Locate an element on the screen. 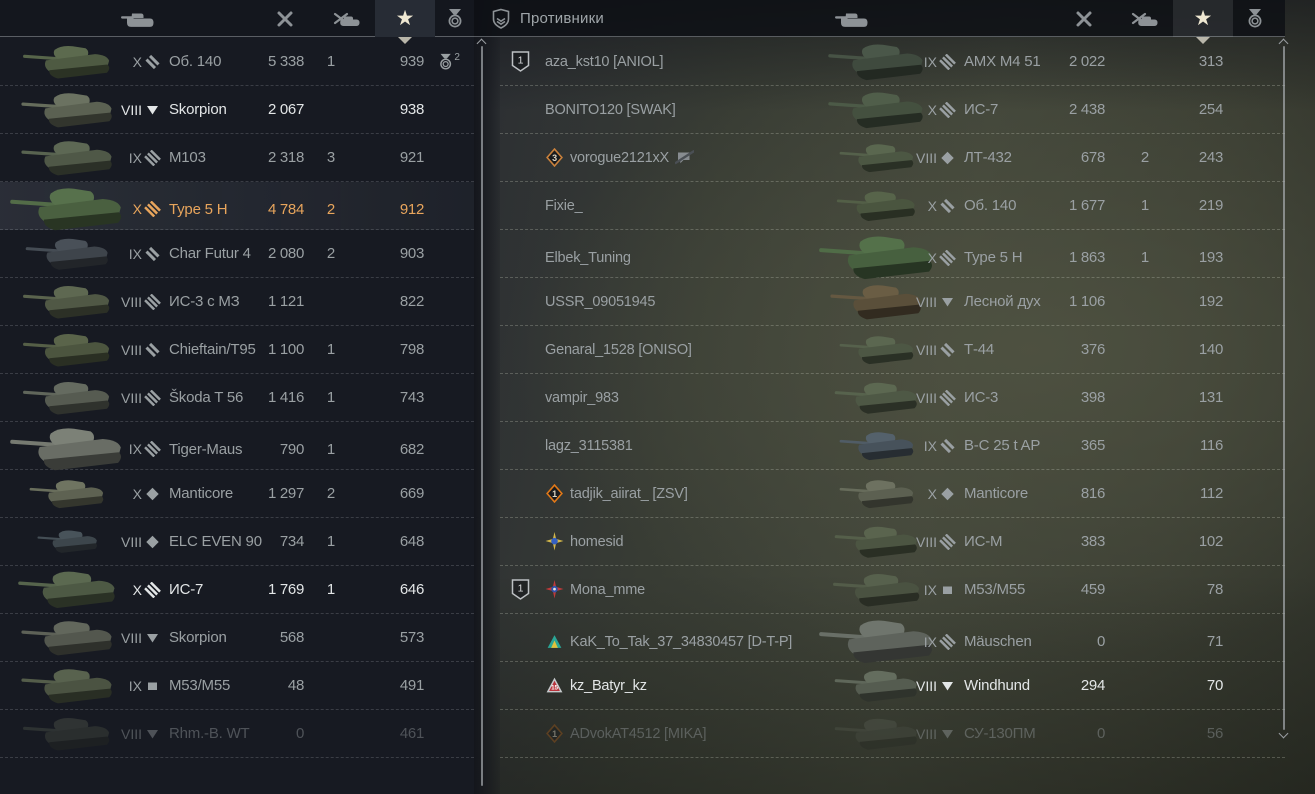  enemy-row: lagz_3115381 IX B-C 25 t AP 365 116 is located at coordinates (892, 446).